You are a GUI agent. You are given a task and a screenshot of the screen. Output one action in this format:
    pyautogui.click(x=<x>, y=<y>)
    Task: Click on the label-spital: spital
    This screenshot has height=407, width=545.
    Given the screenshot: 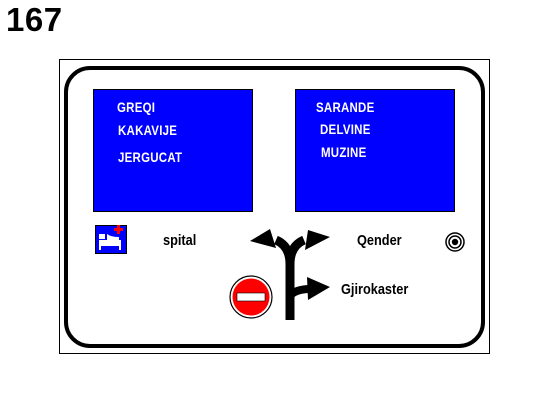 What is the action you would take?
    pyautogui.click(x=180, y=240)
    